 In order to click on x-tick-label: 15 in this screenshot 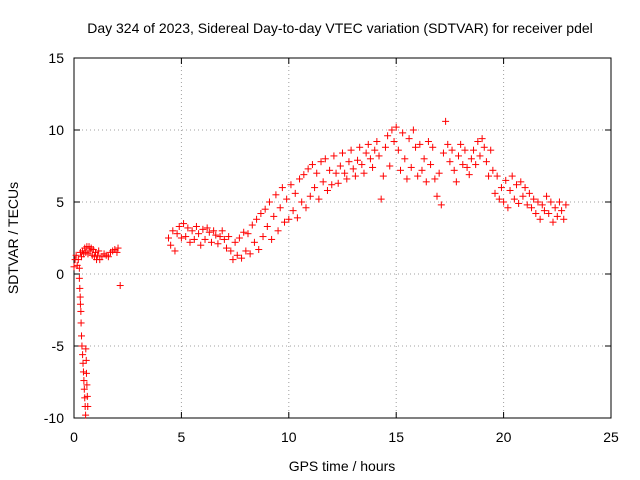, I will do `click(396, 437)`.